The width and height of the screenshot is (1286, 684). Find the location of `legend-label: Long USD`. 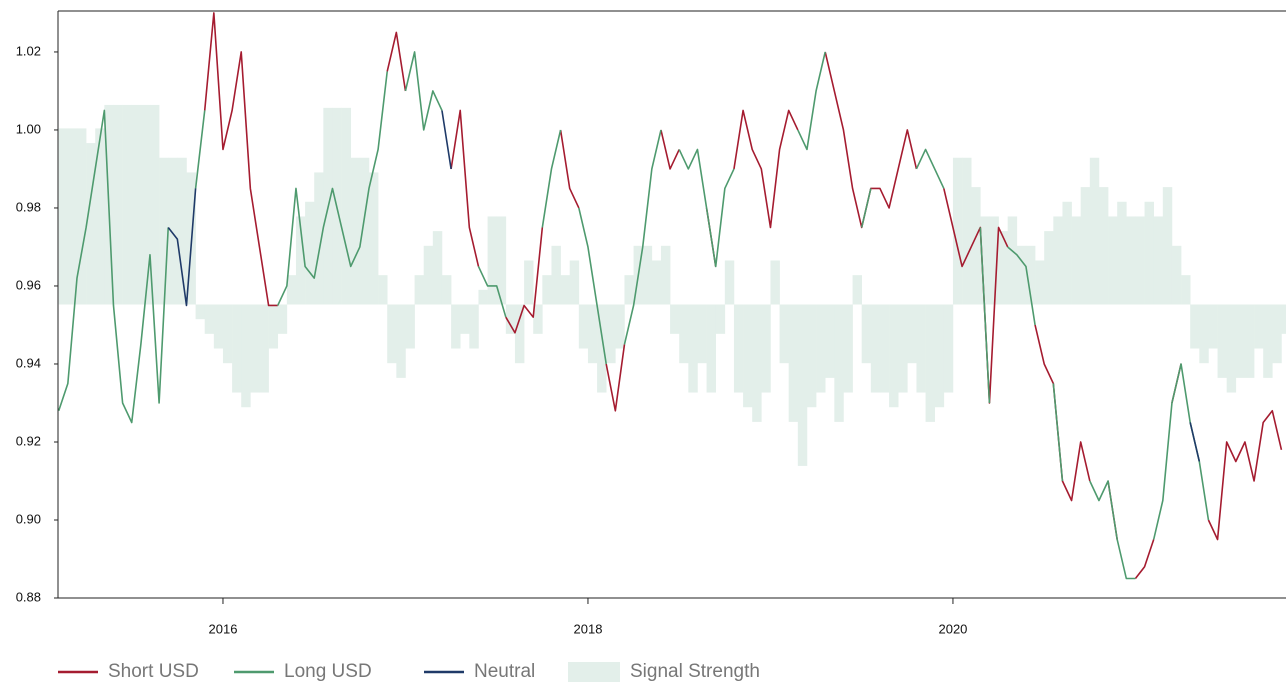

legend-label: Long USD is located at coordinates (328, 671).